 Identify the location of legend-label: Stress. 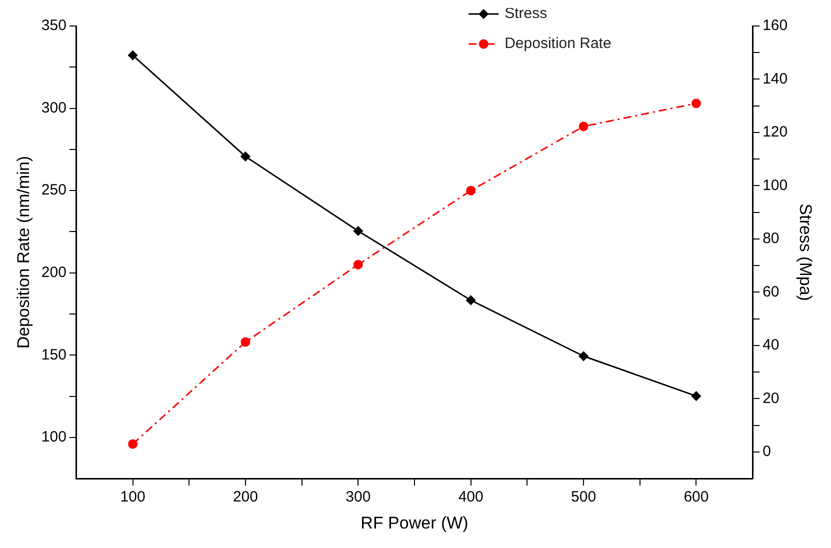
(526, 13).